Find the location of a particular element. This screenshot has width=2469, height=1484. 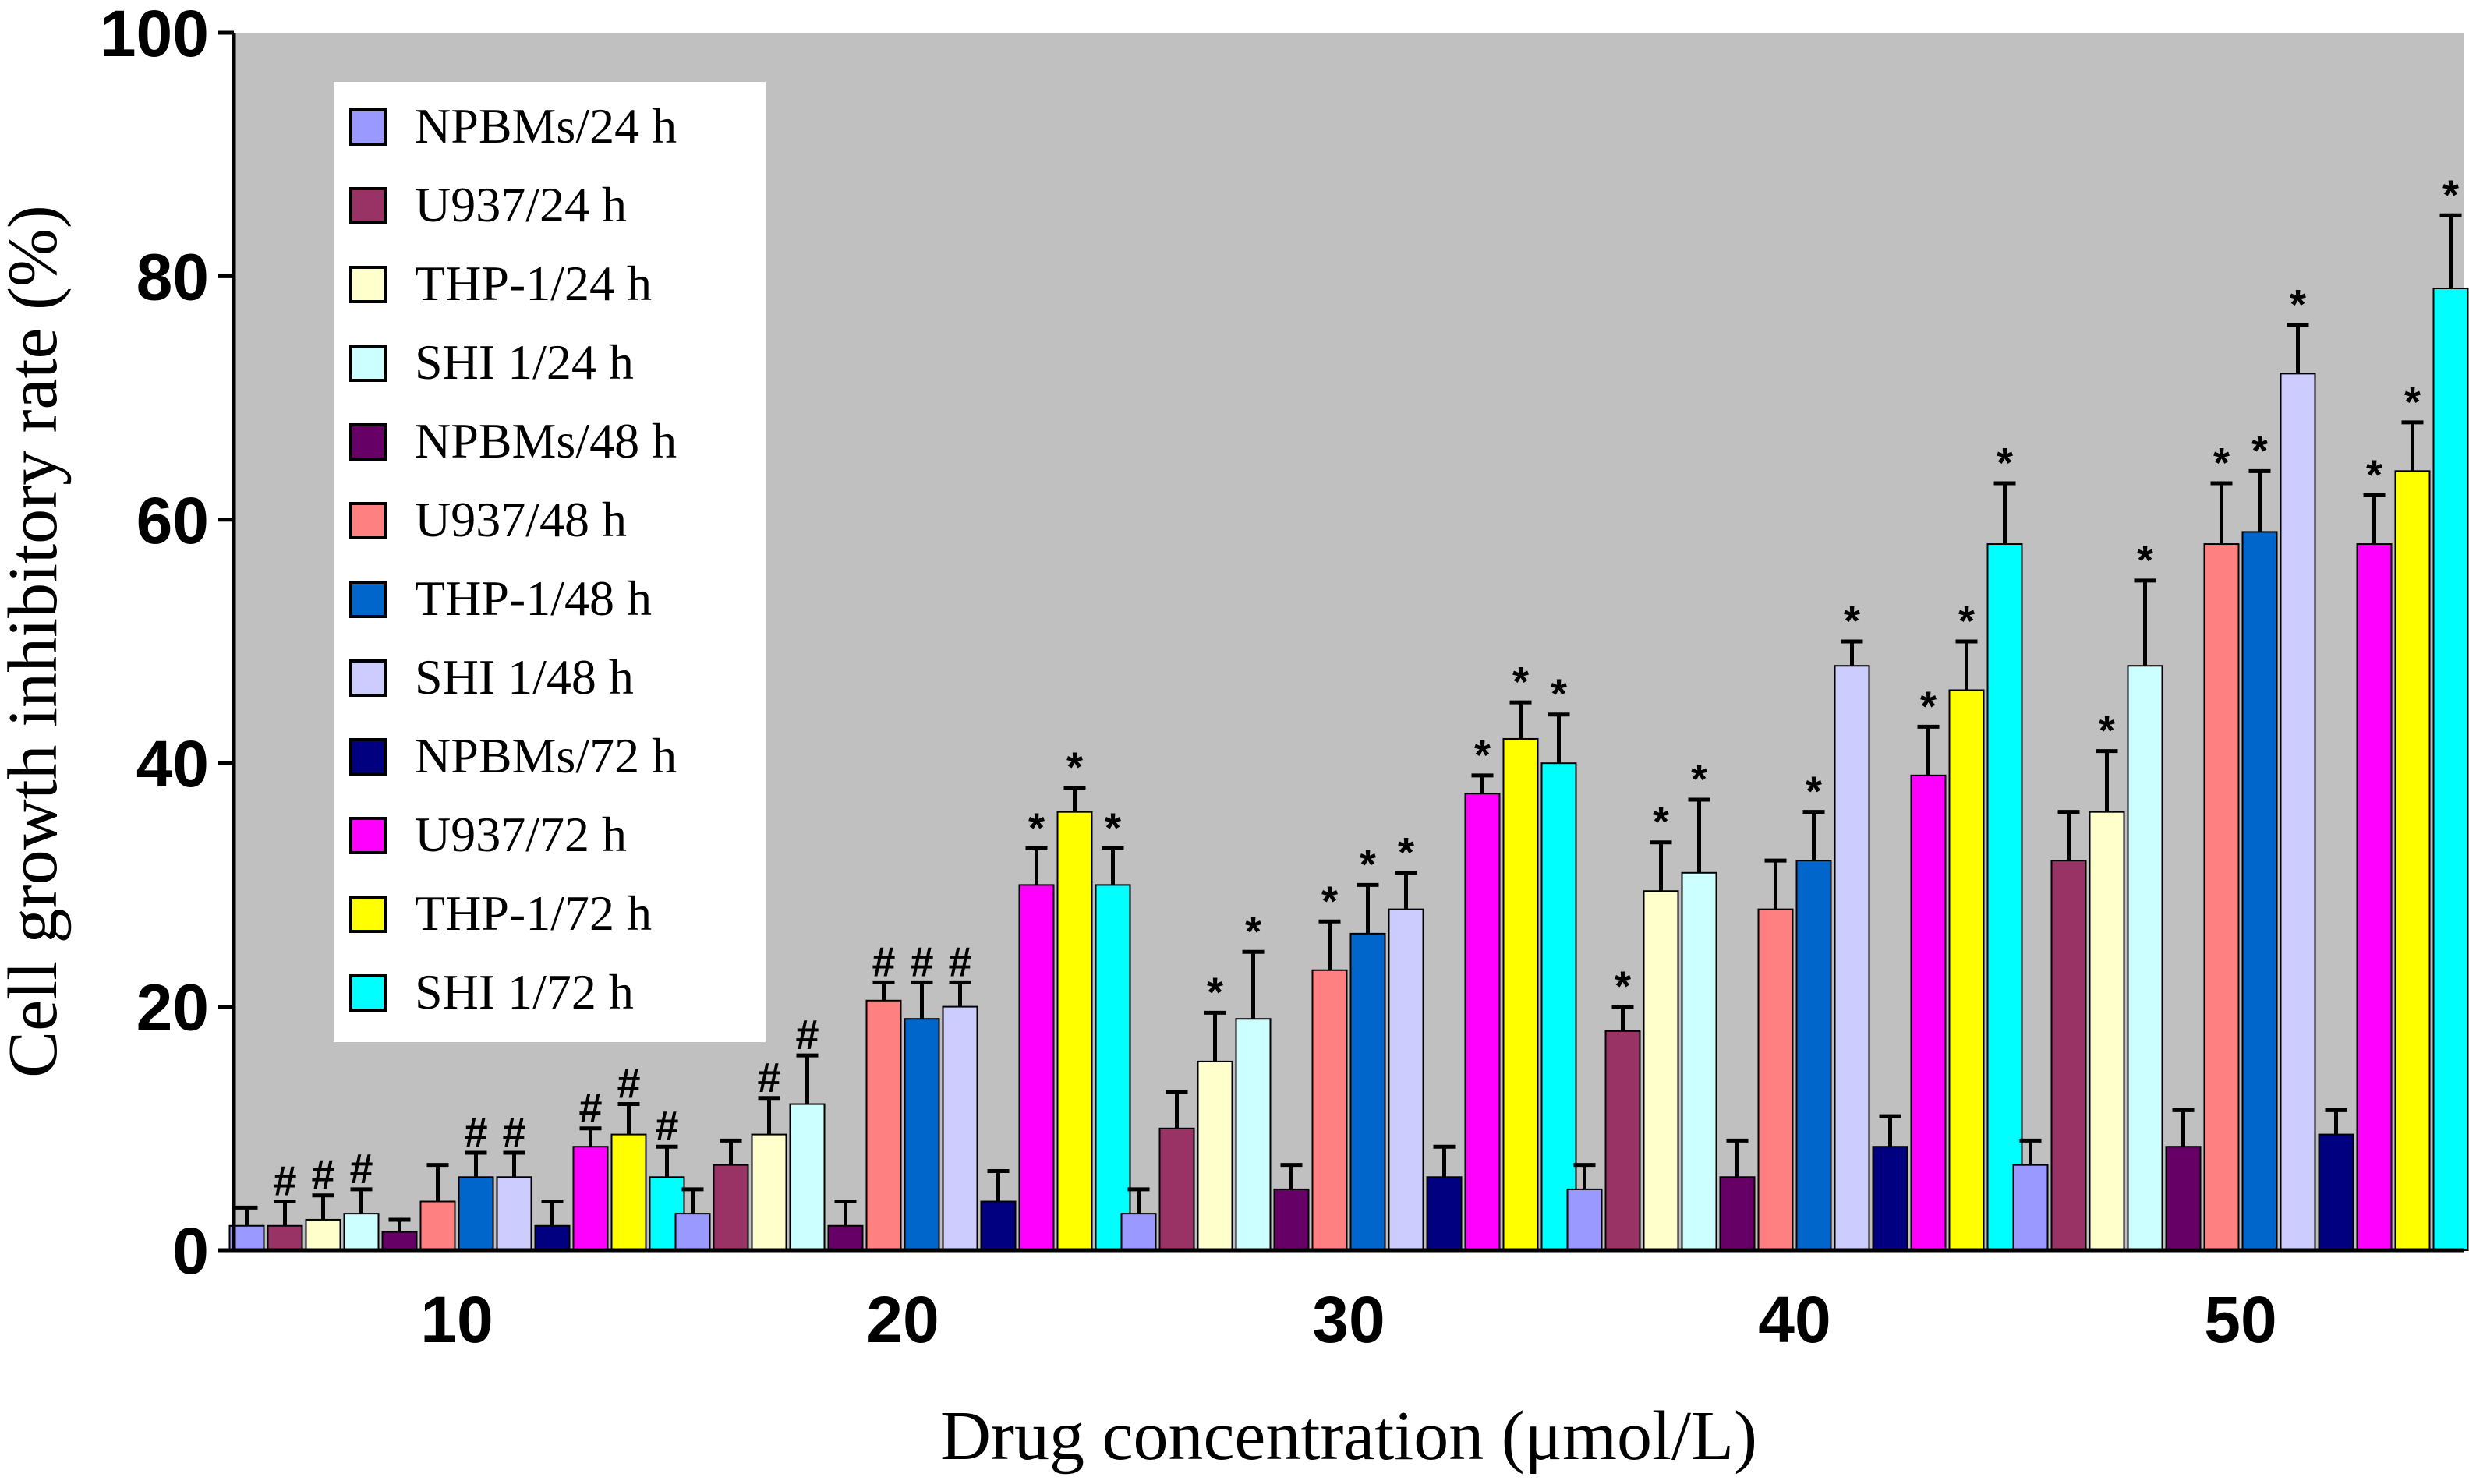

y-tick-label: 80 is located at coordinates (172, 276).